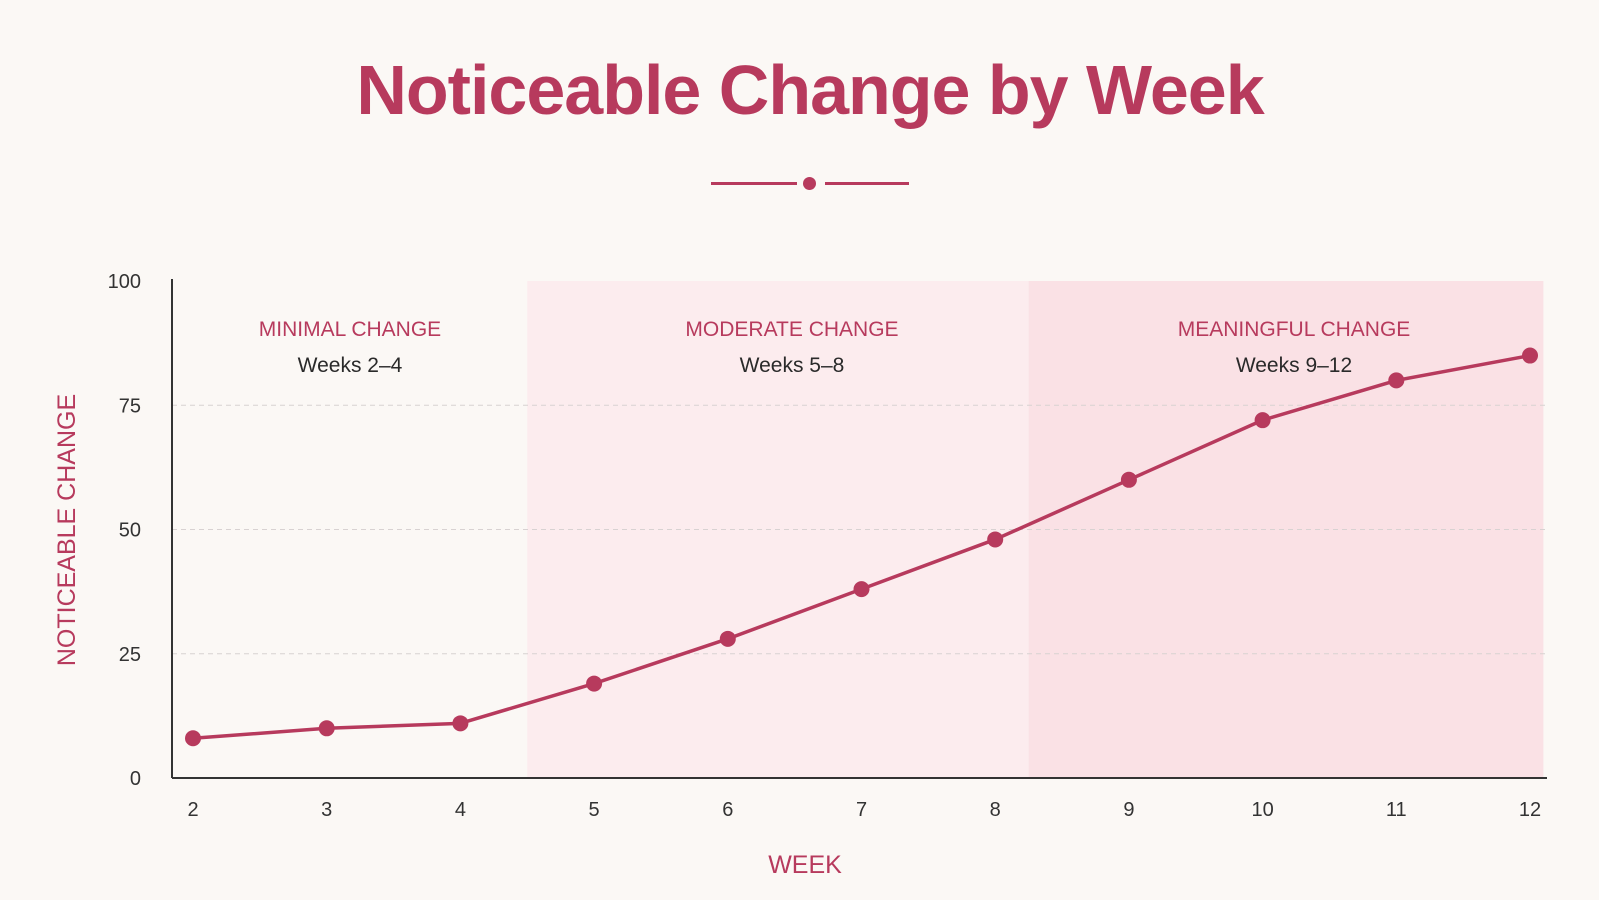  What do you see at coordinates (1128, 810) in the screenshot?
I see `x-tick-label: 9` at bounding box center [1128, 810].